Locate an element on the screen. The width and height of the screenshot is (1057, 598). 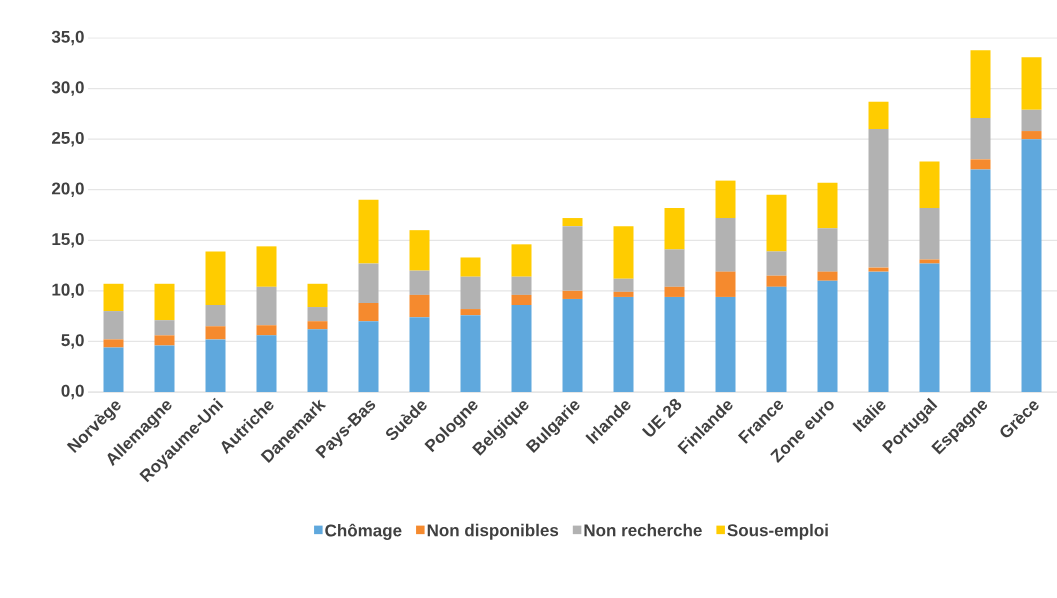
y-tick-label: 0,0 is located at coordinates (72, 392).